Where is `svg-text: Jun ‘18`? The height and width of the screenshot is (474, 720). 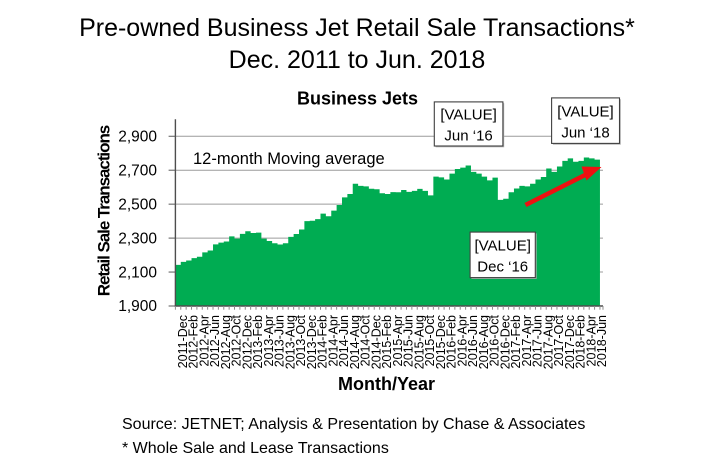
svg-text: Jun ‘18 is located at coordinates (585, 133).